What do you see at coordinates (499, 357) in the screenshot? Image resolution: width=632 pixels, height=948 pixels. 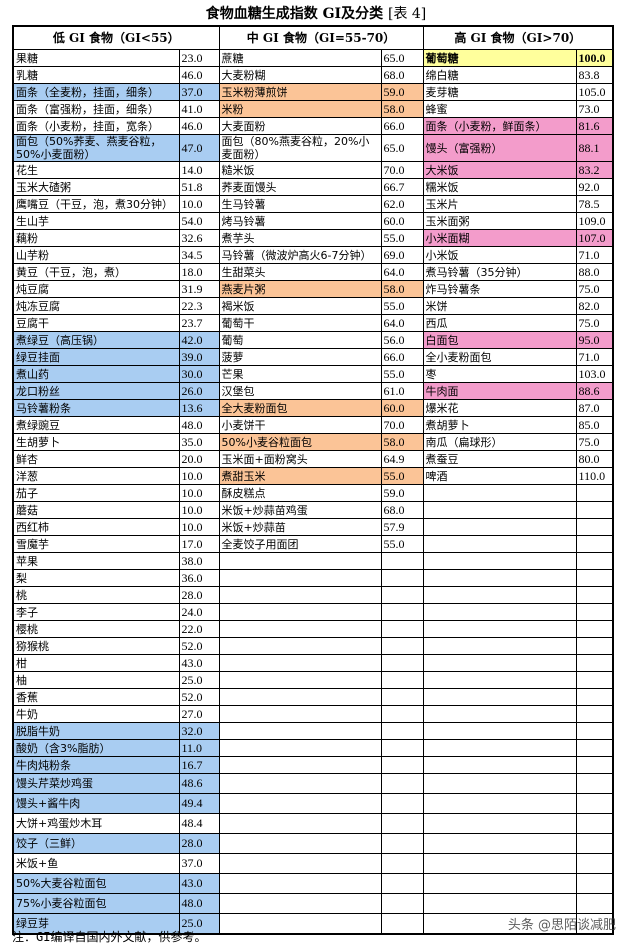 I see `high-gi-food: 全小麦粉面包` at bounding box center [499, 357].